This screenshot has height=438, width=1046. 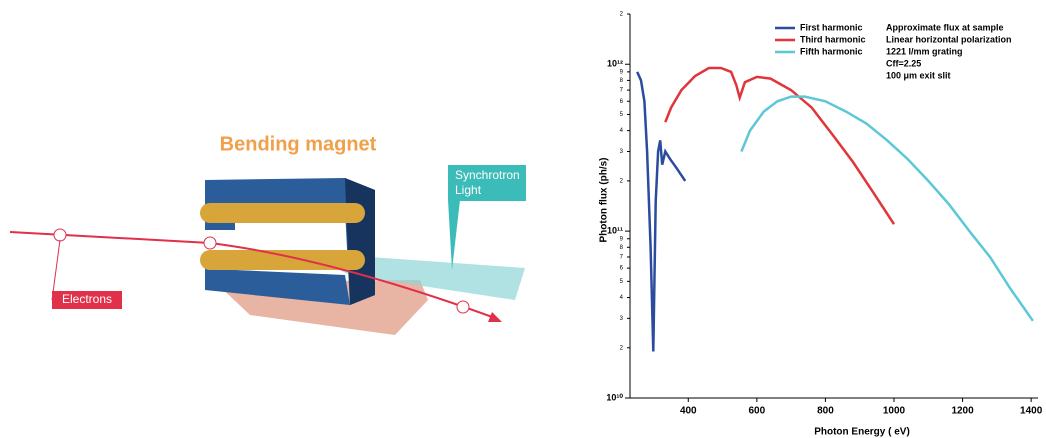 I want to click on annotation: 1221 l/mm grating, so click(x=924, y=51).